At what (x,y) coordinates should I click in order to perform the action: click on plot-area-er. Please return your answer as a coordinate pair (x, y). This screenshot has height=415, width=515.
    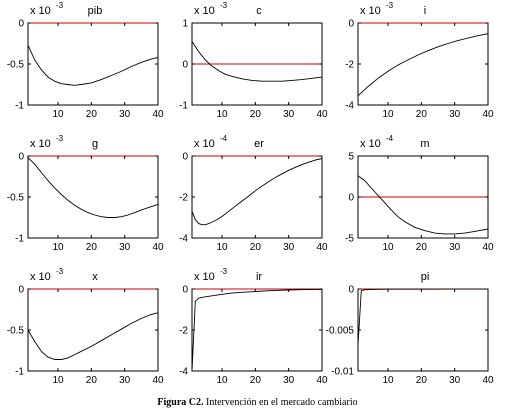
    Looking at the image, I should click on (257, 197).